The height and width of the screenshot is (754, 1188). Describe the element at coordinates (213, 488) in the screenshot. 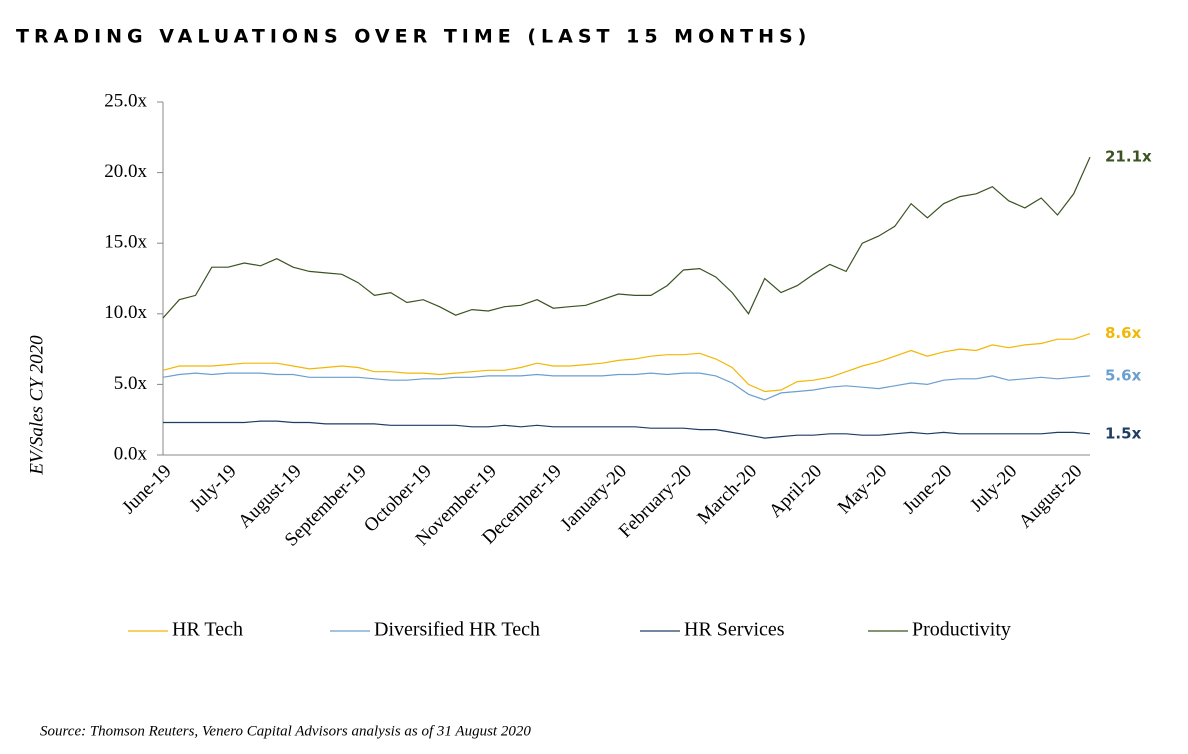

I see `x-tick-label: July-19` at that location.